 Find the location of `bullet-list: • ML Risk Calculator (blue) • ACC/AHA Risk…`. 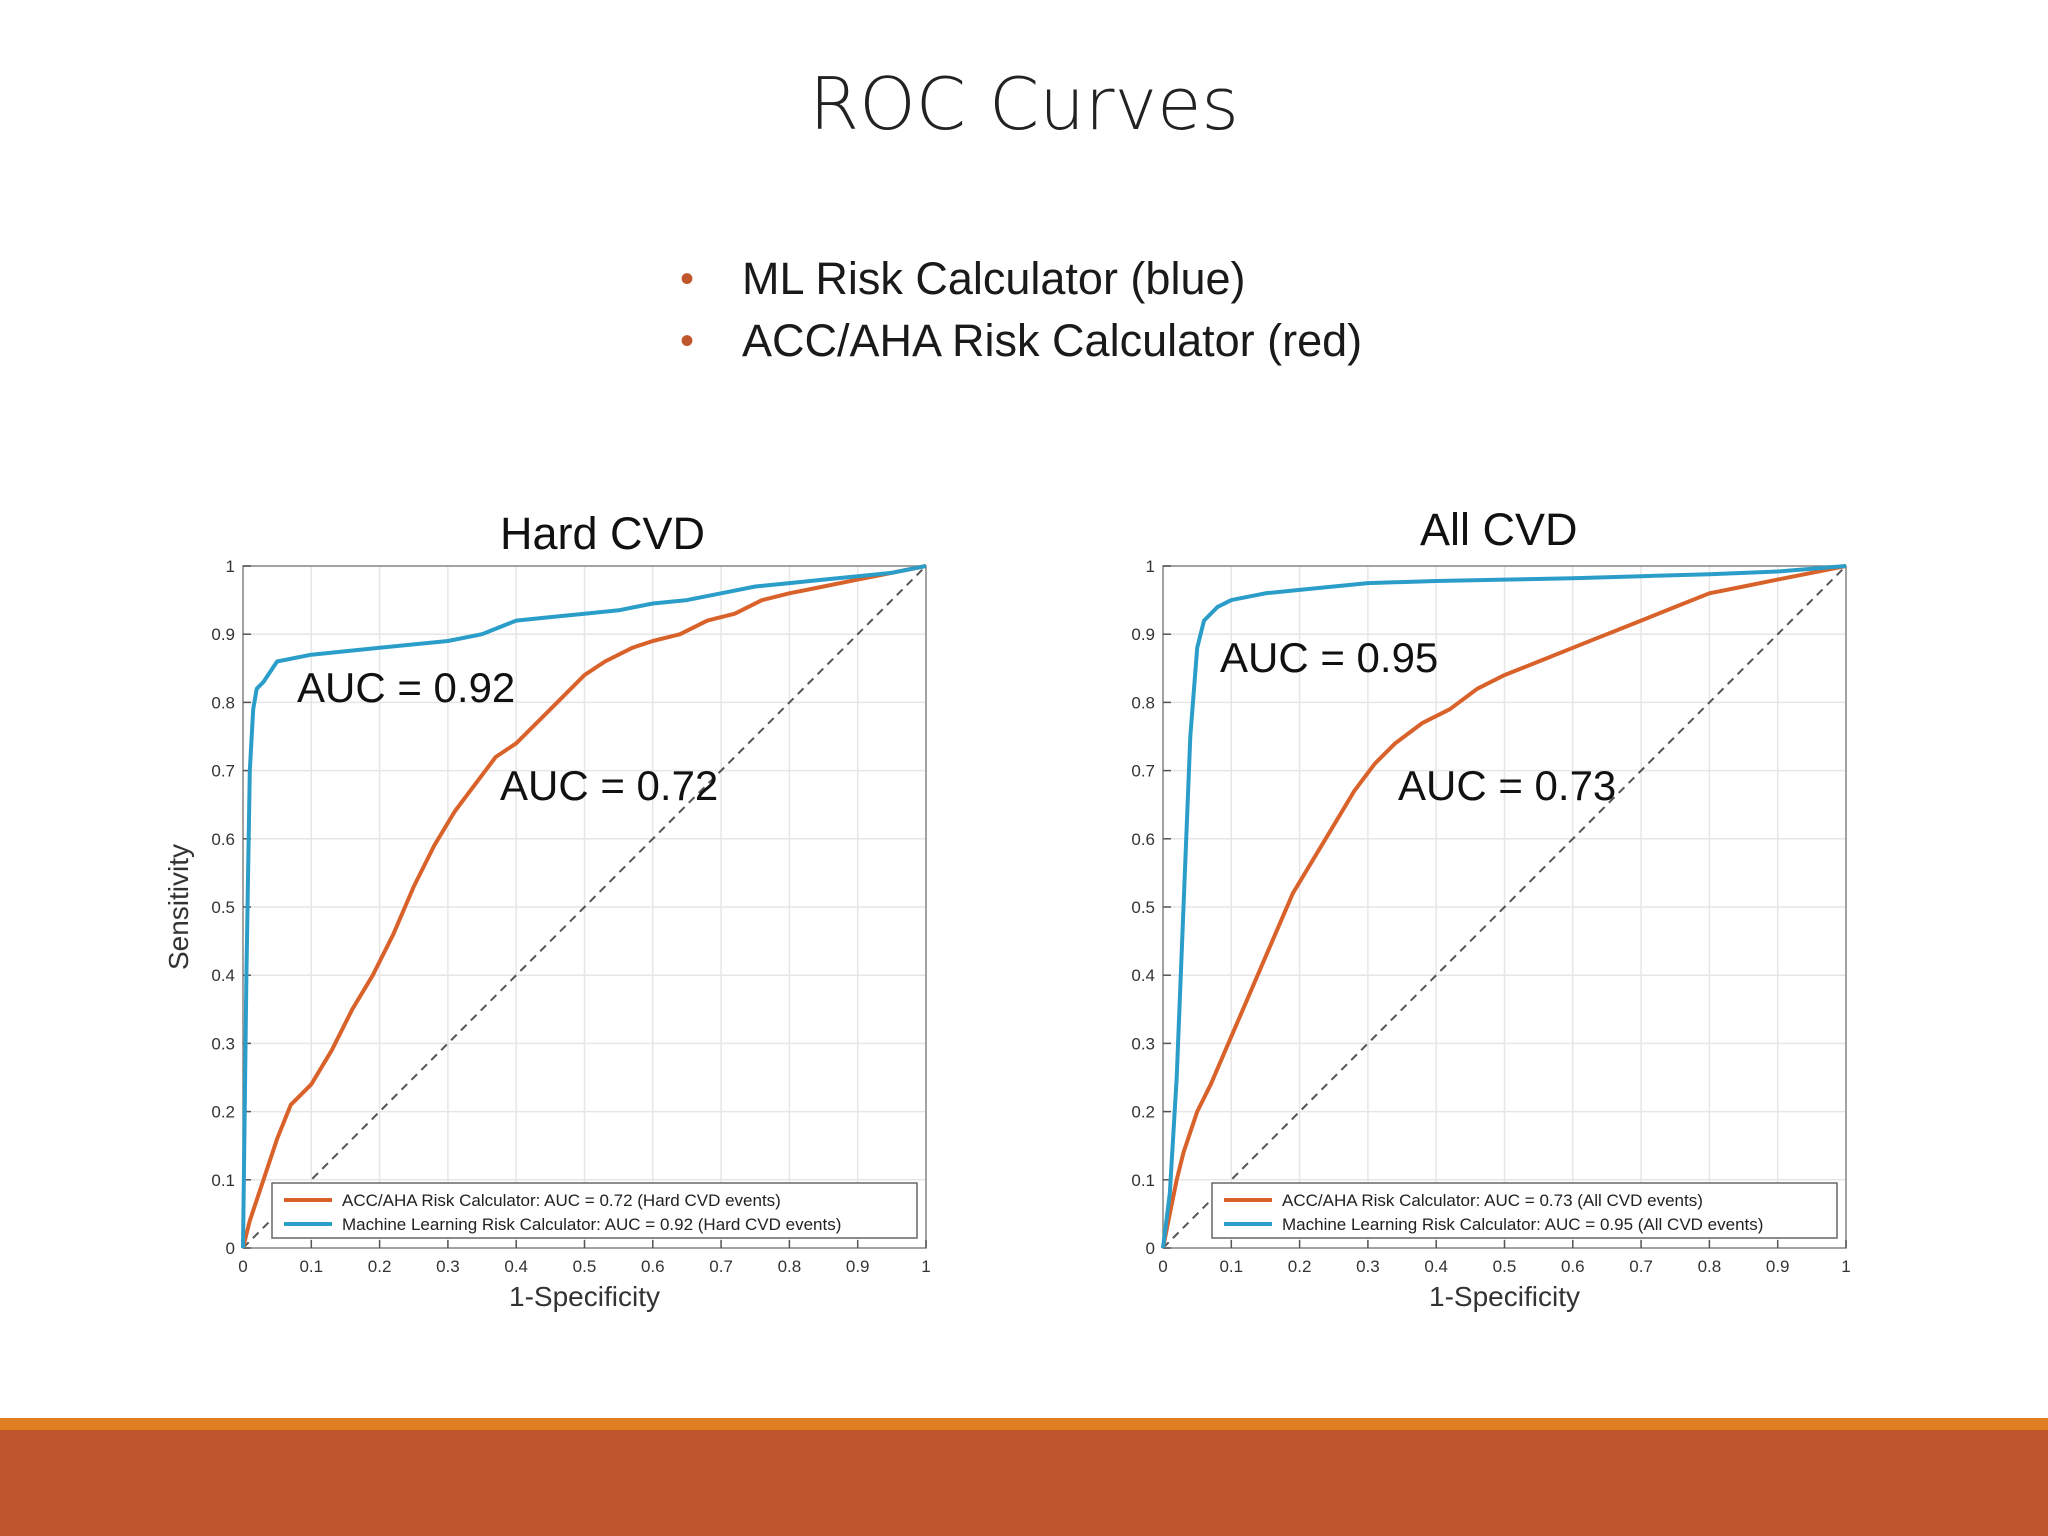

bullet-list: • ML Risk Calculator (blue) • ACC/AHA Risk… is located at coordinates (1017, 310).